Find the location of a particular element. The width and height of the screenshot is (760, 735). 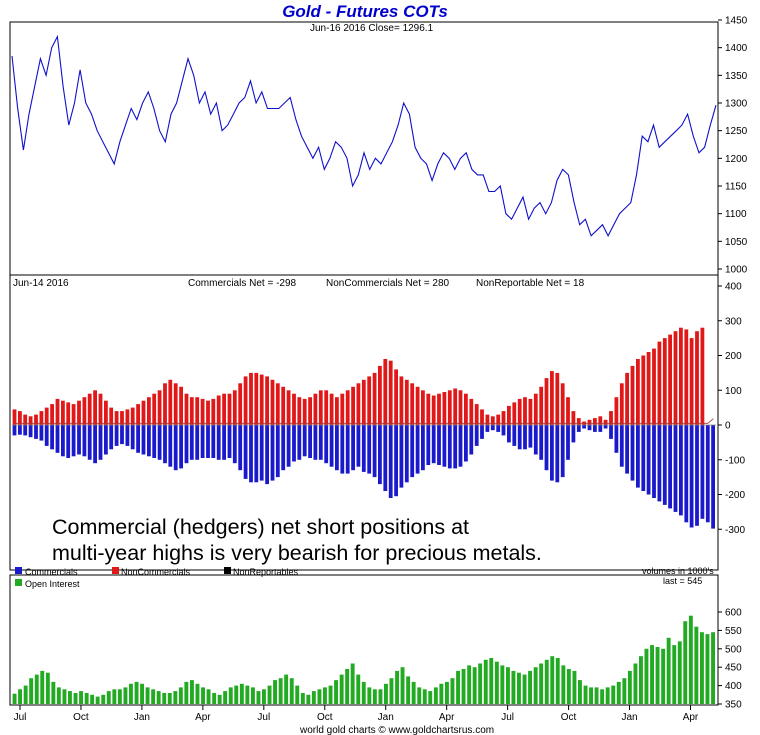

cot-tick-label: 0 is located at coordinates (728, 426).